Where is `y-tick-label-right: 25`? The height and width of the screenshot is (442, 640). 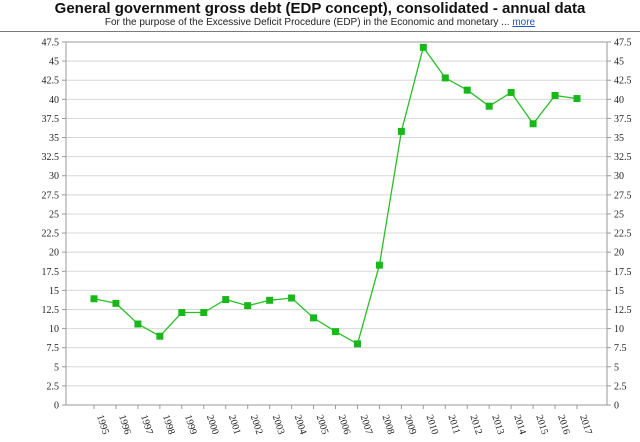
y-tick-label-right: 25 is located at coordinates (619, 214).